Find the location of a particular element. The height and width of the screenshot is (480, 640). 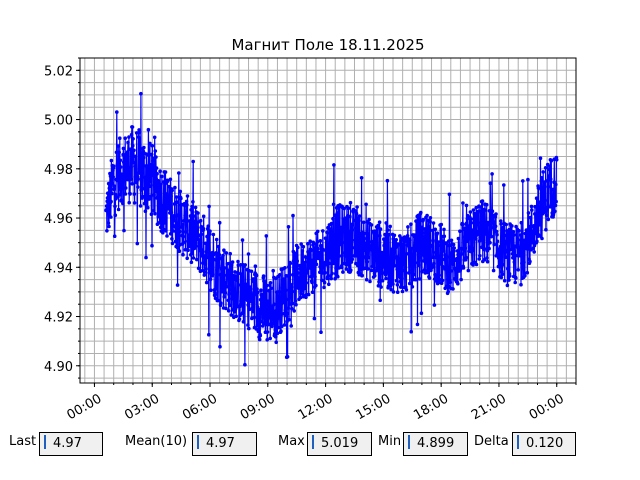

stat-max-label: Max is located at coordinates (291, 441).